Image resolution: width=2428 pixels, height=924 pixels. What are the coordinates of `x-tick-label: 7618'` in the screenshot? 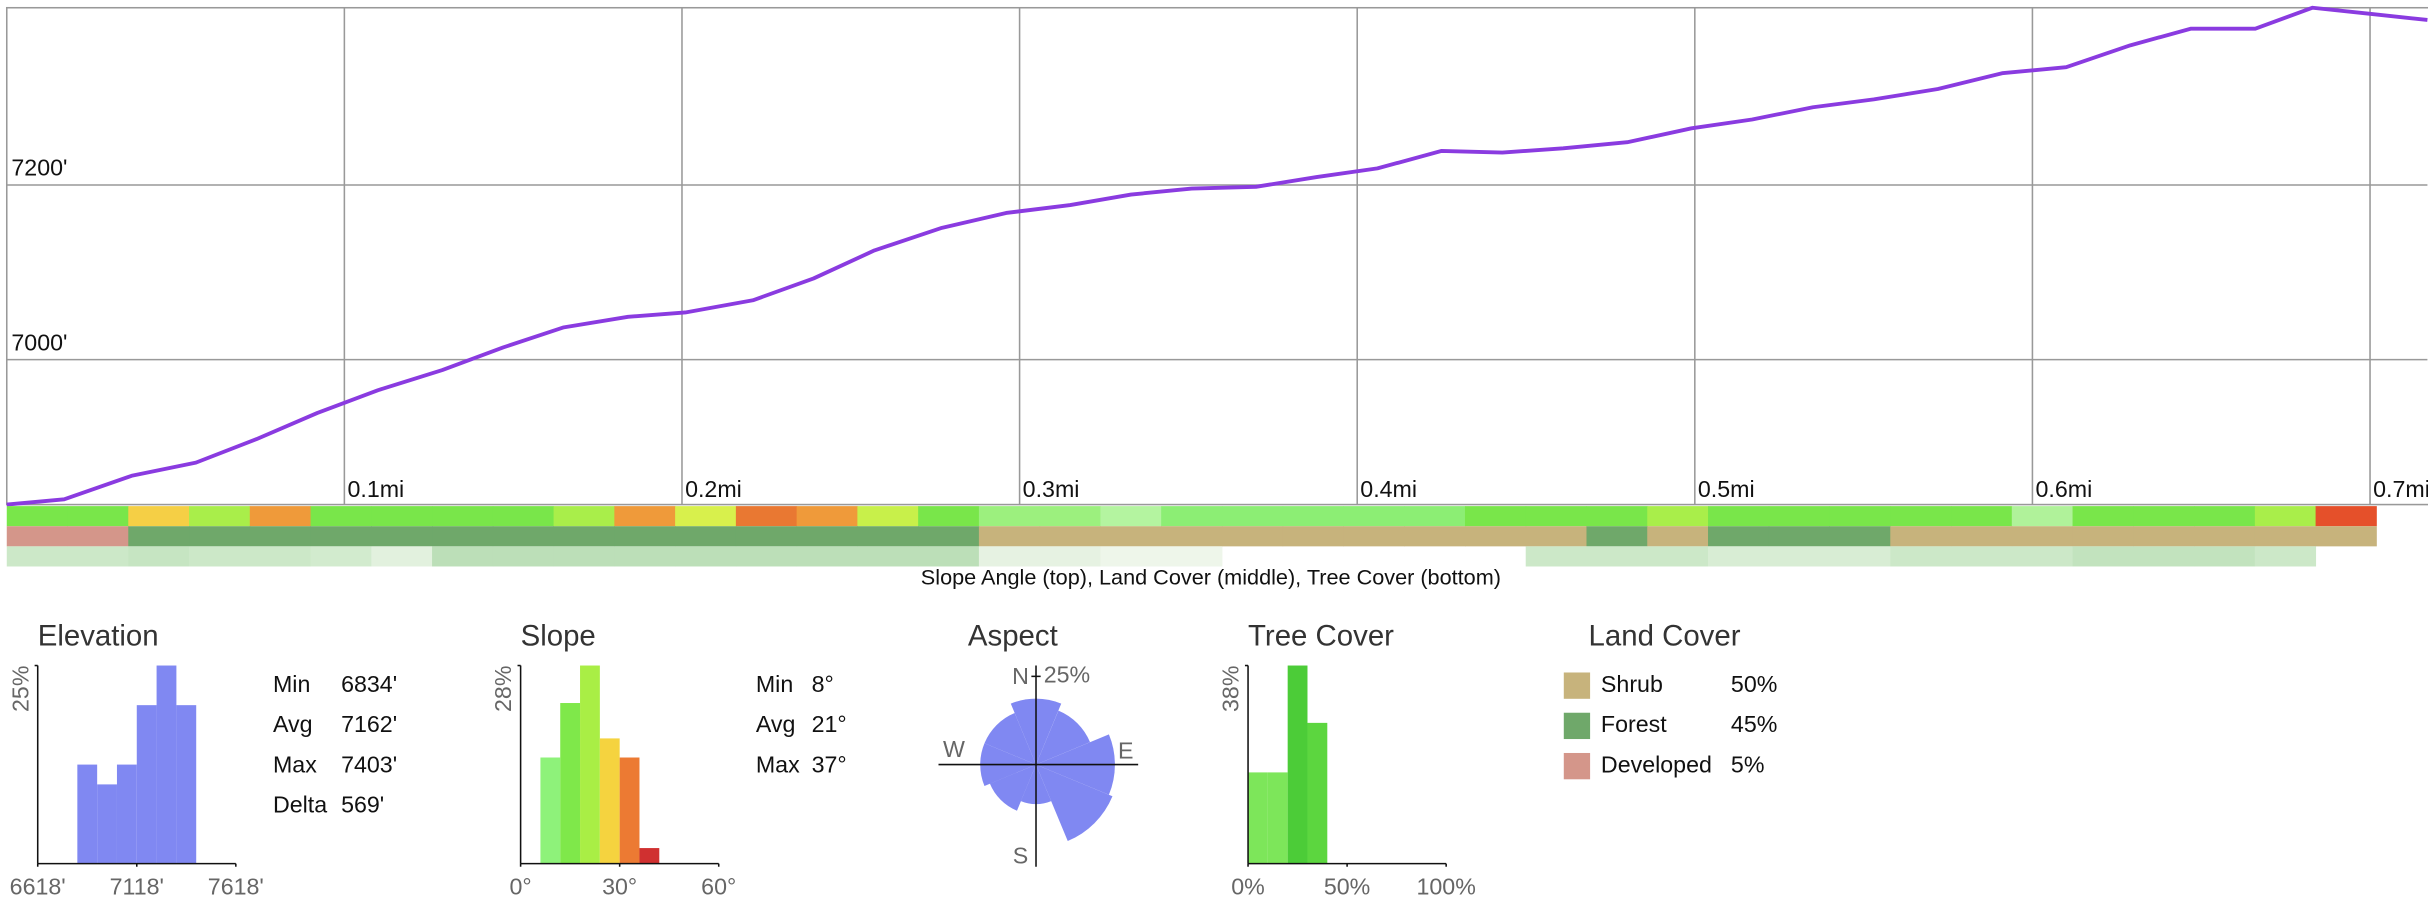 It's located at (236, 887).